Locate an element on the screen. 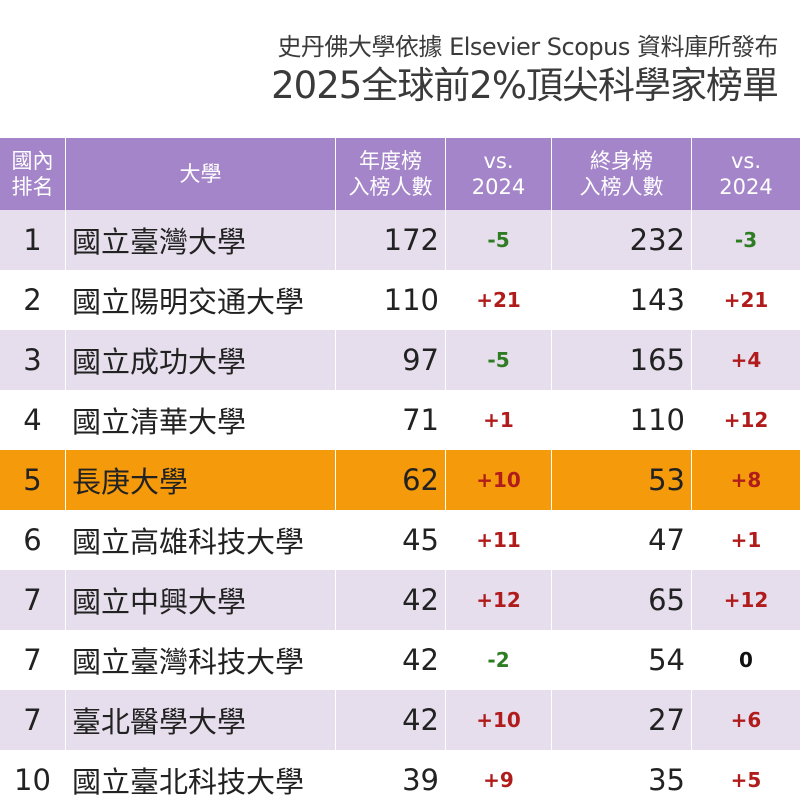 This screenshot has height=810, width=800. lifetime-count-cell: 110 is located at coordinates (622, 420).